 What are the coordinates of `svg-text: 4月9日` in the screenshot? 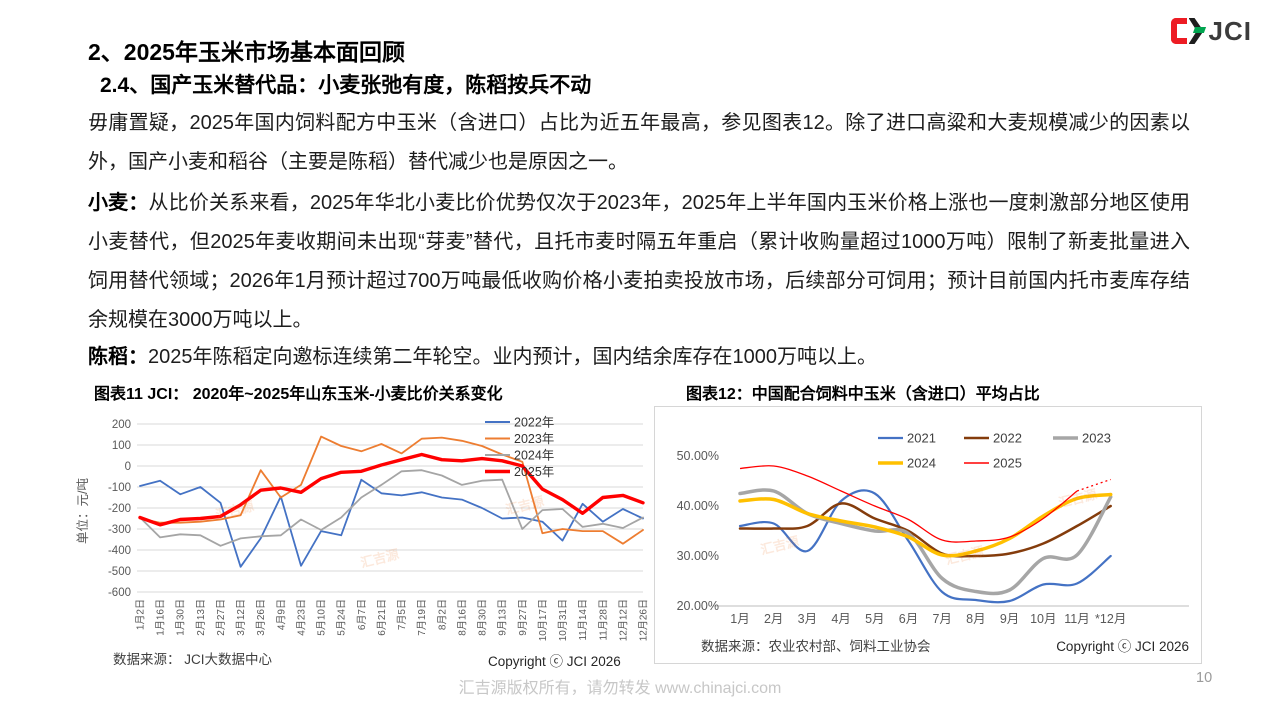 It's located at (281, 614).